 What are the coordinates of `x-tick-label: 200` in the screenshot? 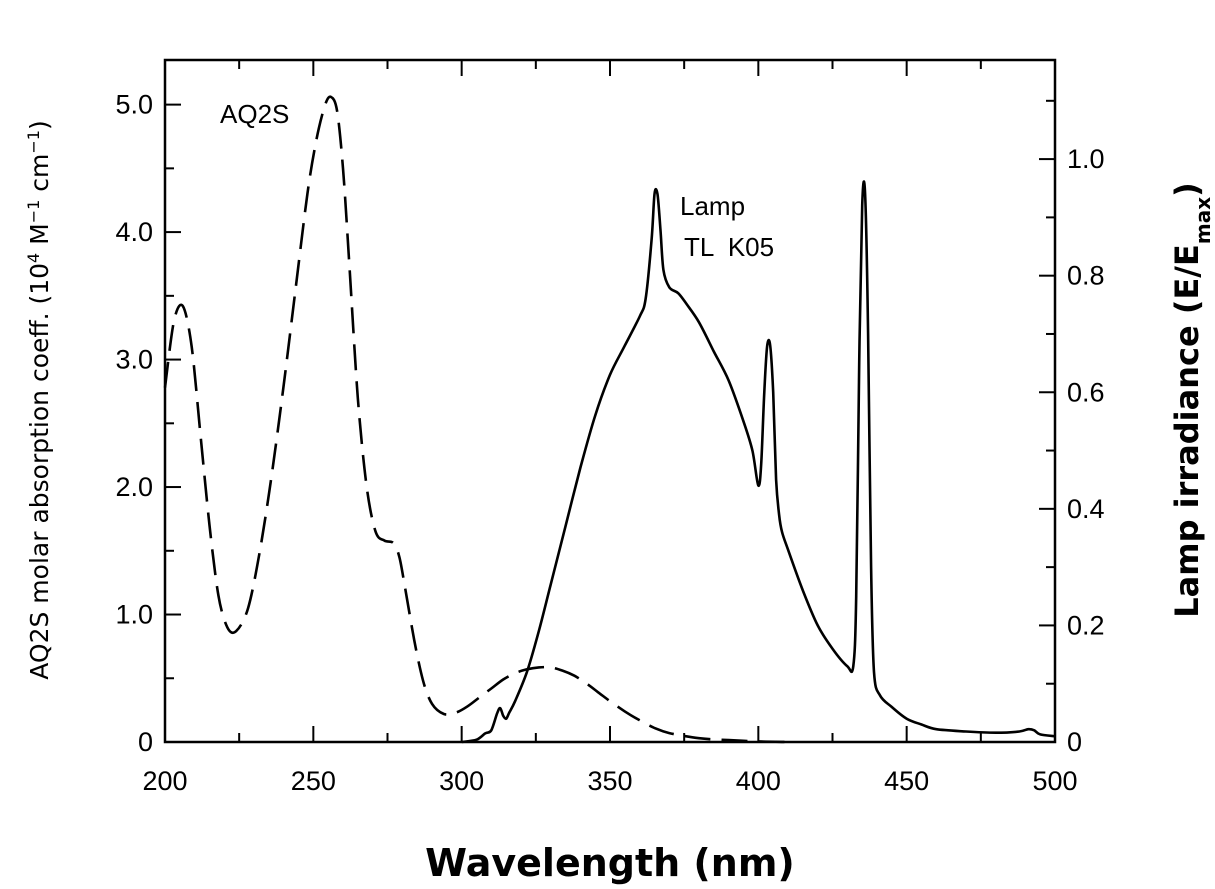 It's located at (164, 781).